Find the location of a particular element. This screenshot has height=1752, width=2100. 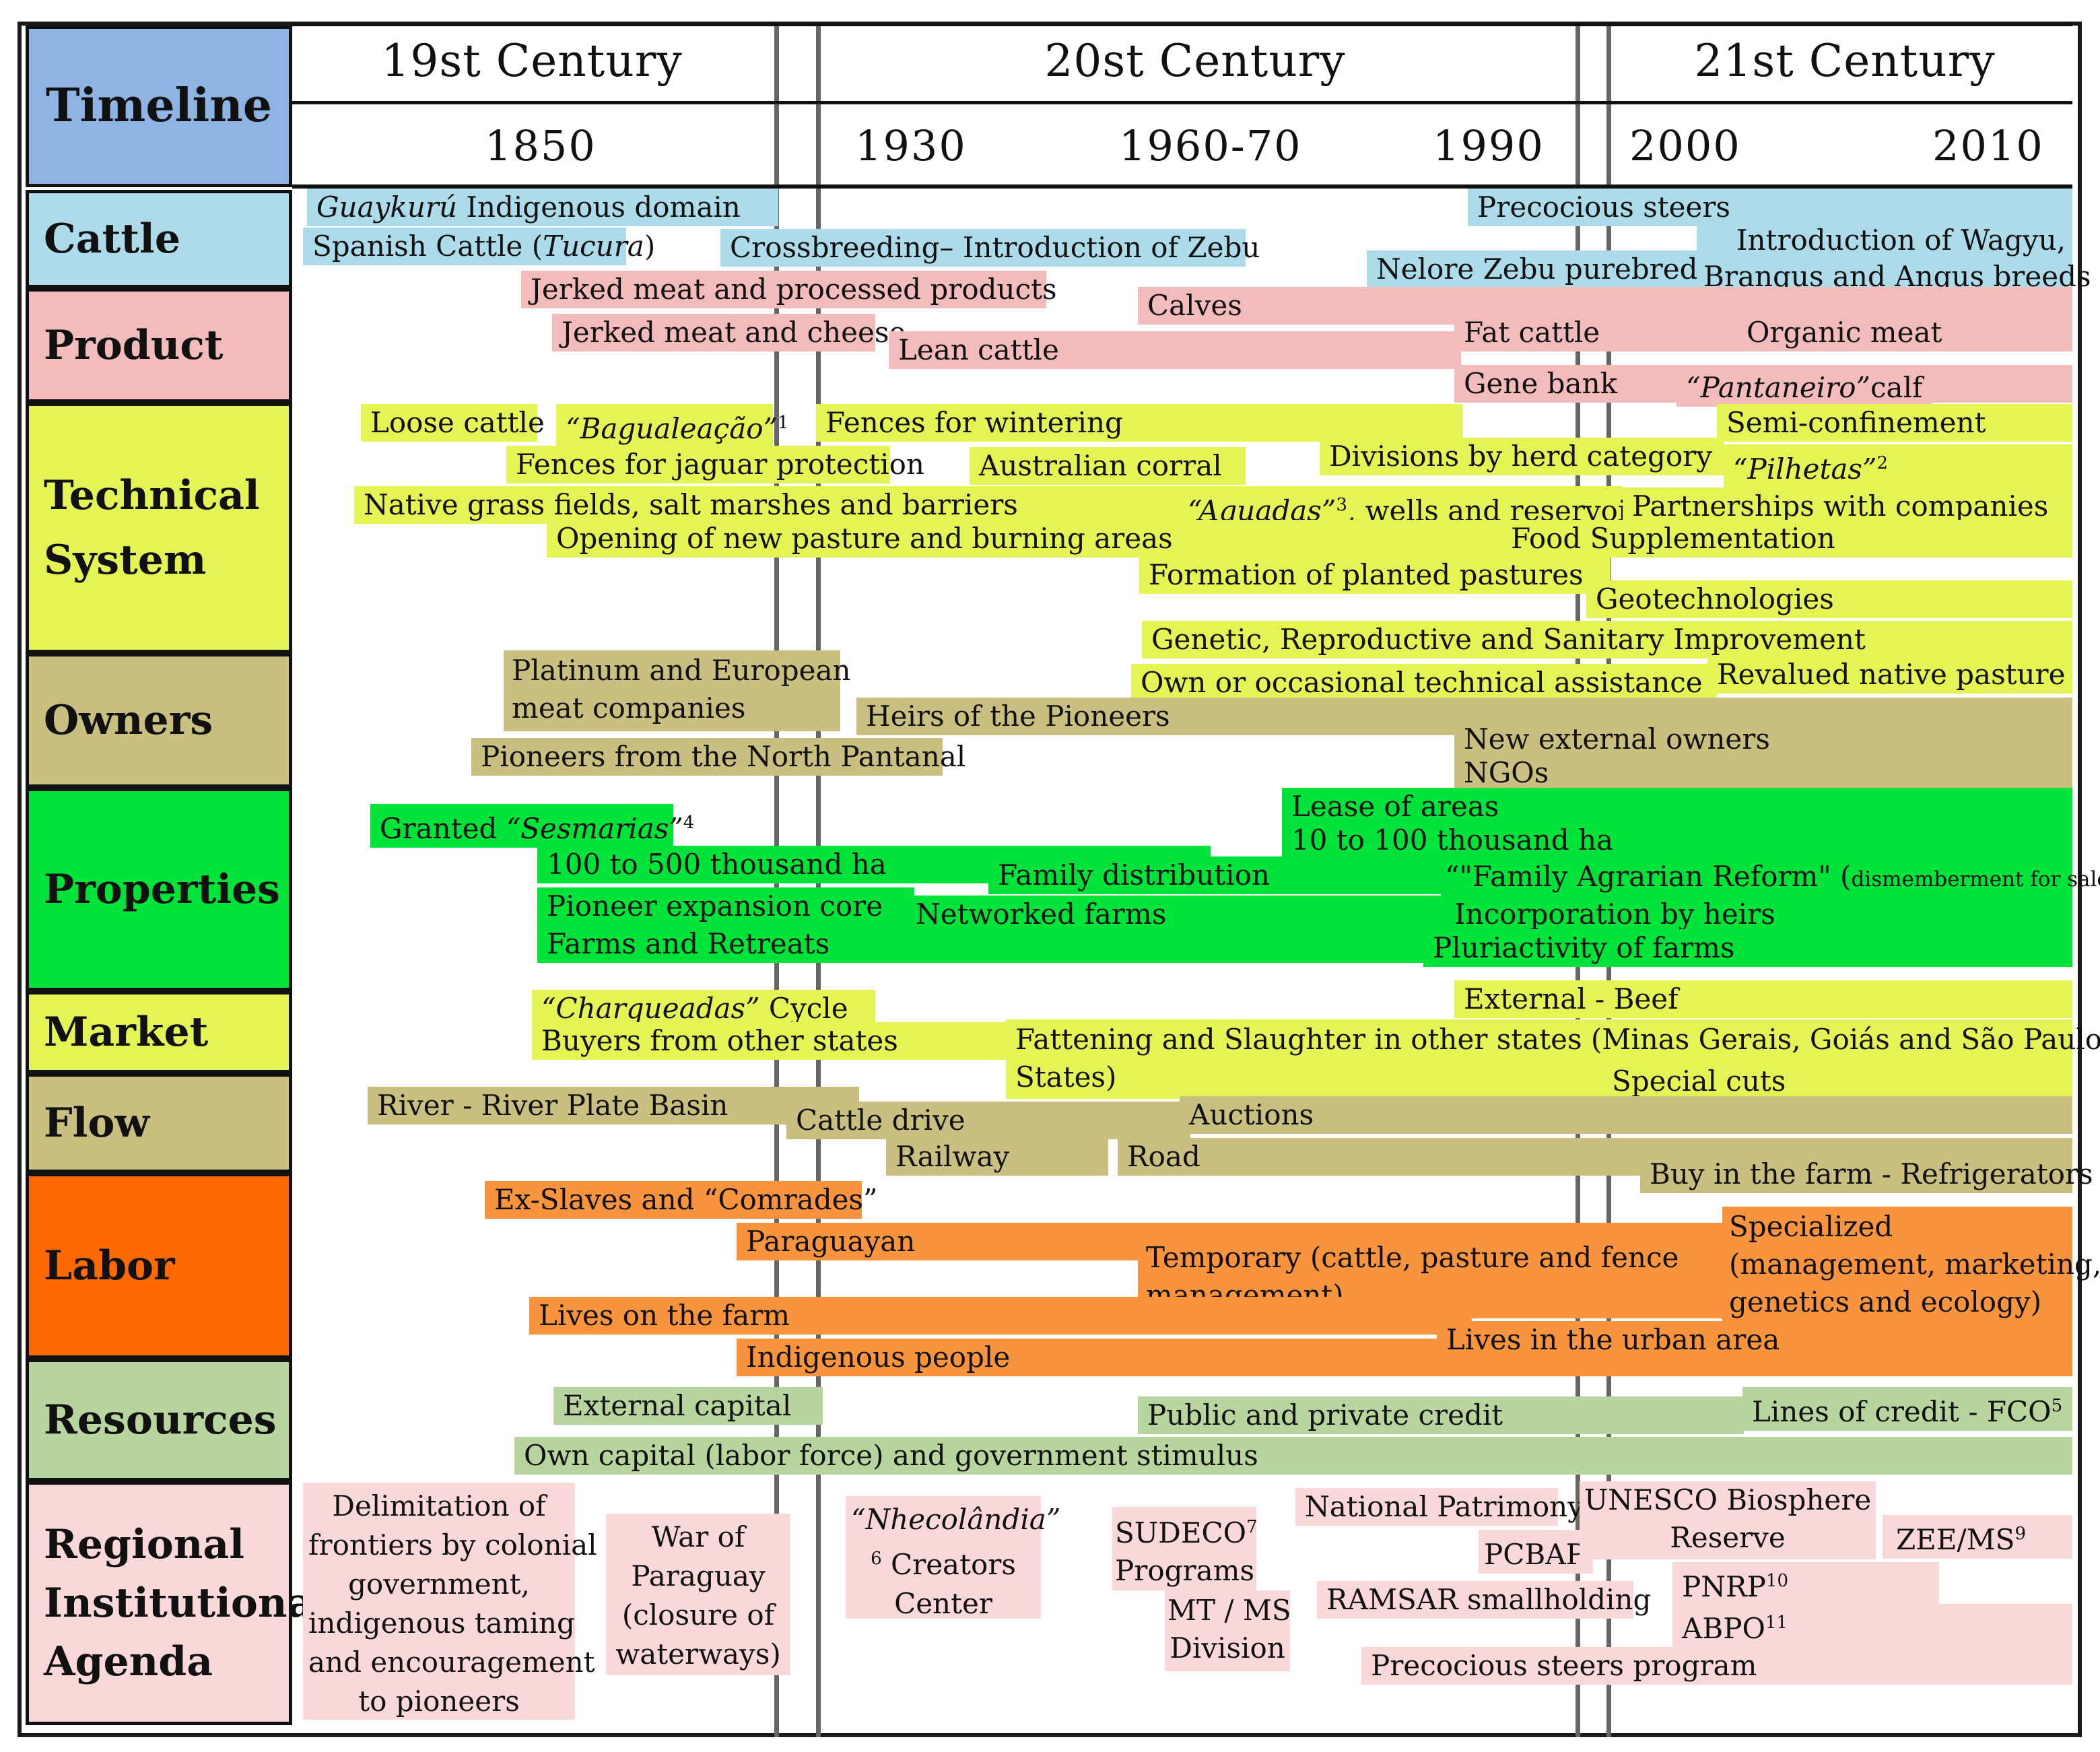

unesco-line1: UNESCO Biosphere is located at coordinates (1728, 1499).